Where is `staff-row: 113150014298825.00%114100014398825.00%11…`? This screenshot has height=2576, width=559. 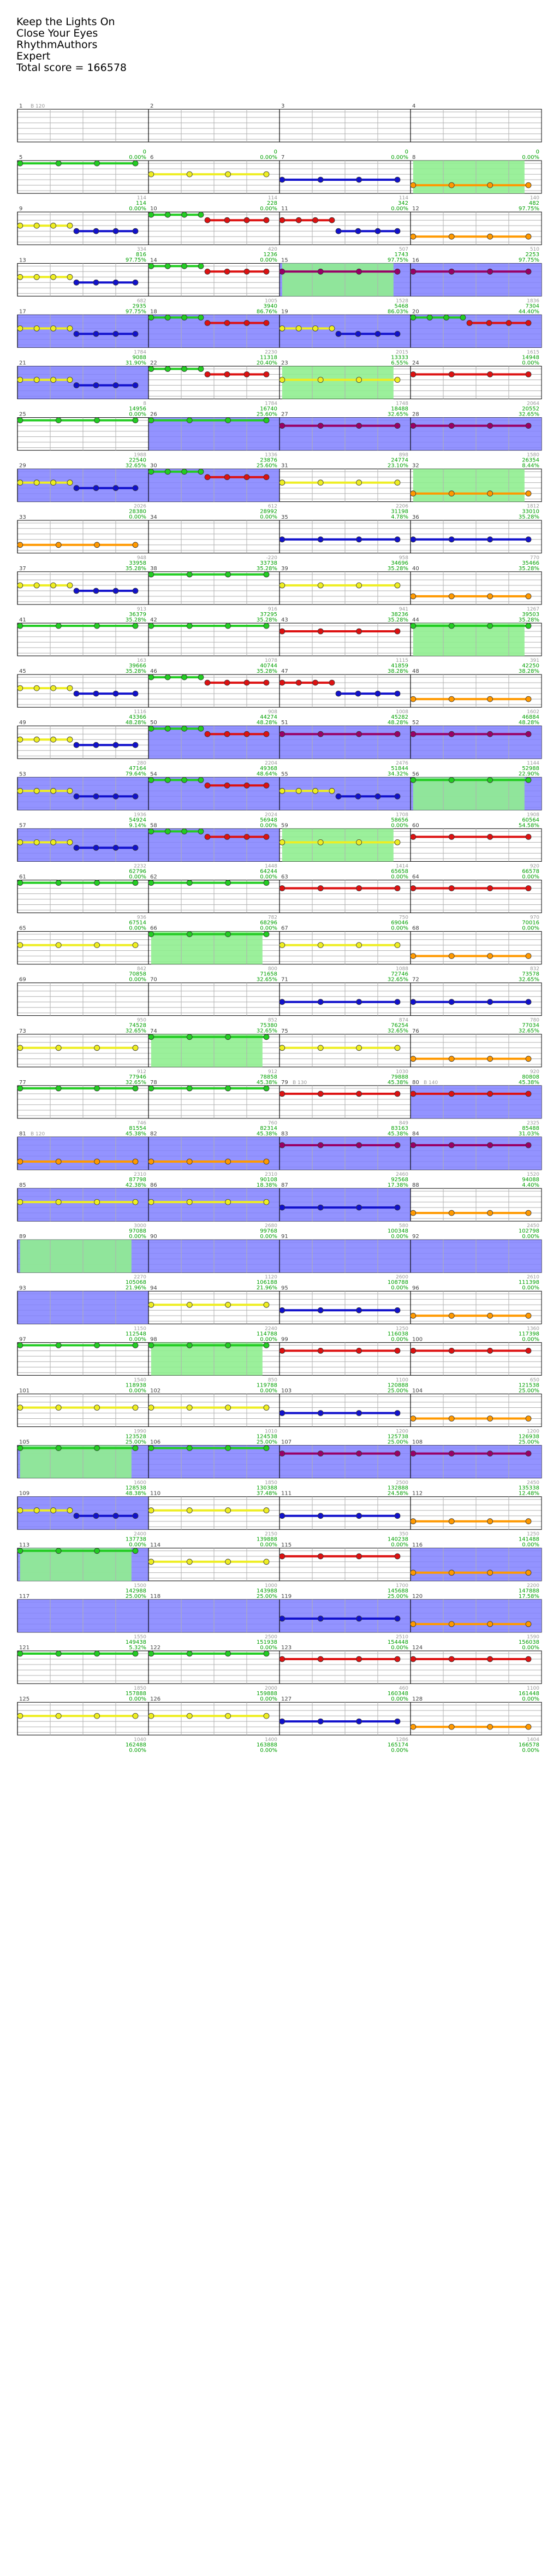
staff-row: 113150014298825.00%114100014398825.00%11… is located at coordinates (279, 1571).